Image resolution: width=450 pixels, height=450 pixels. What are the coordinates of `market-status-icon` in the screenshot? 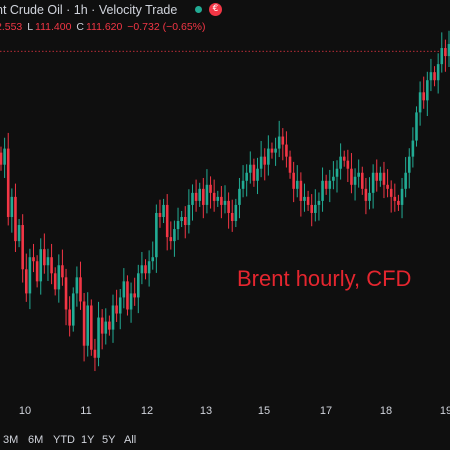 It's located at (198, 9).